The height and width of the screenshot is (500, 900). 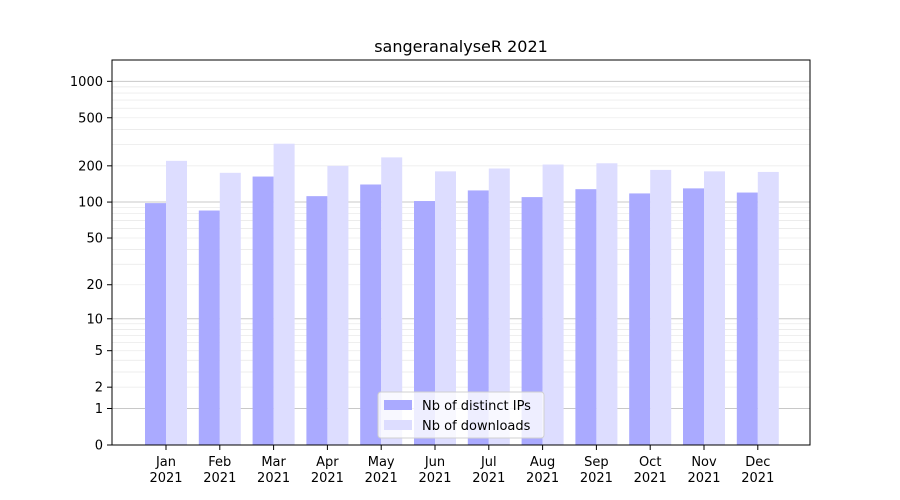 What do you see at coordinates (99, 409) in the screenshot?
I see `y-tick-label: 1` at bounding box center [99, 409].